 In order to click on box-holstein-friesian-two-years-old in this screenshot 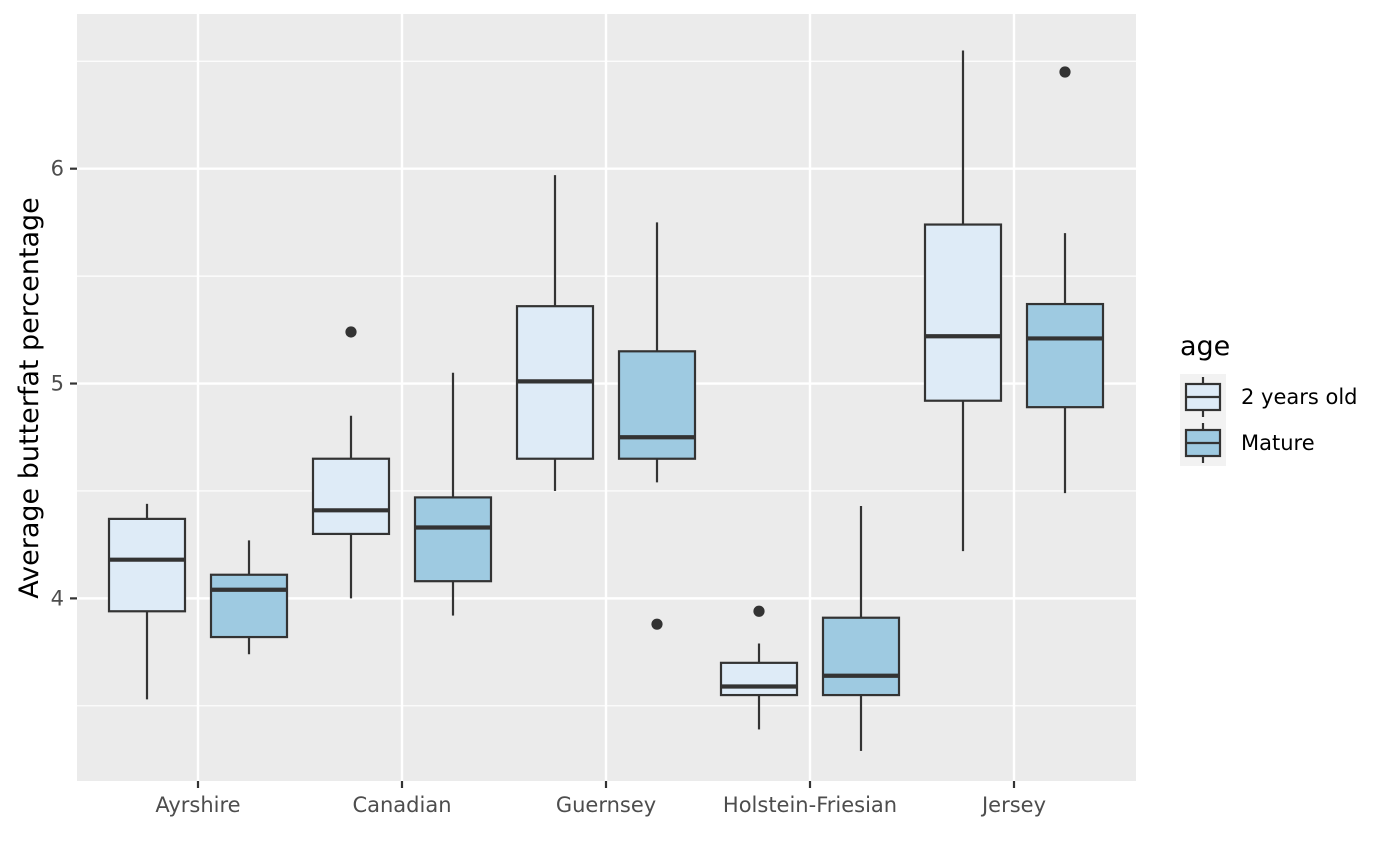, I will do `click(759, 667)`.